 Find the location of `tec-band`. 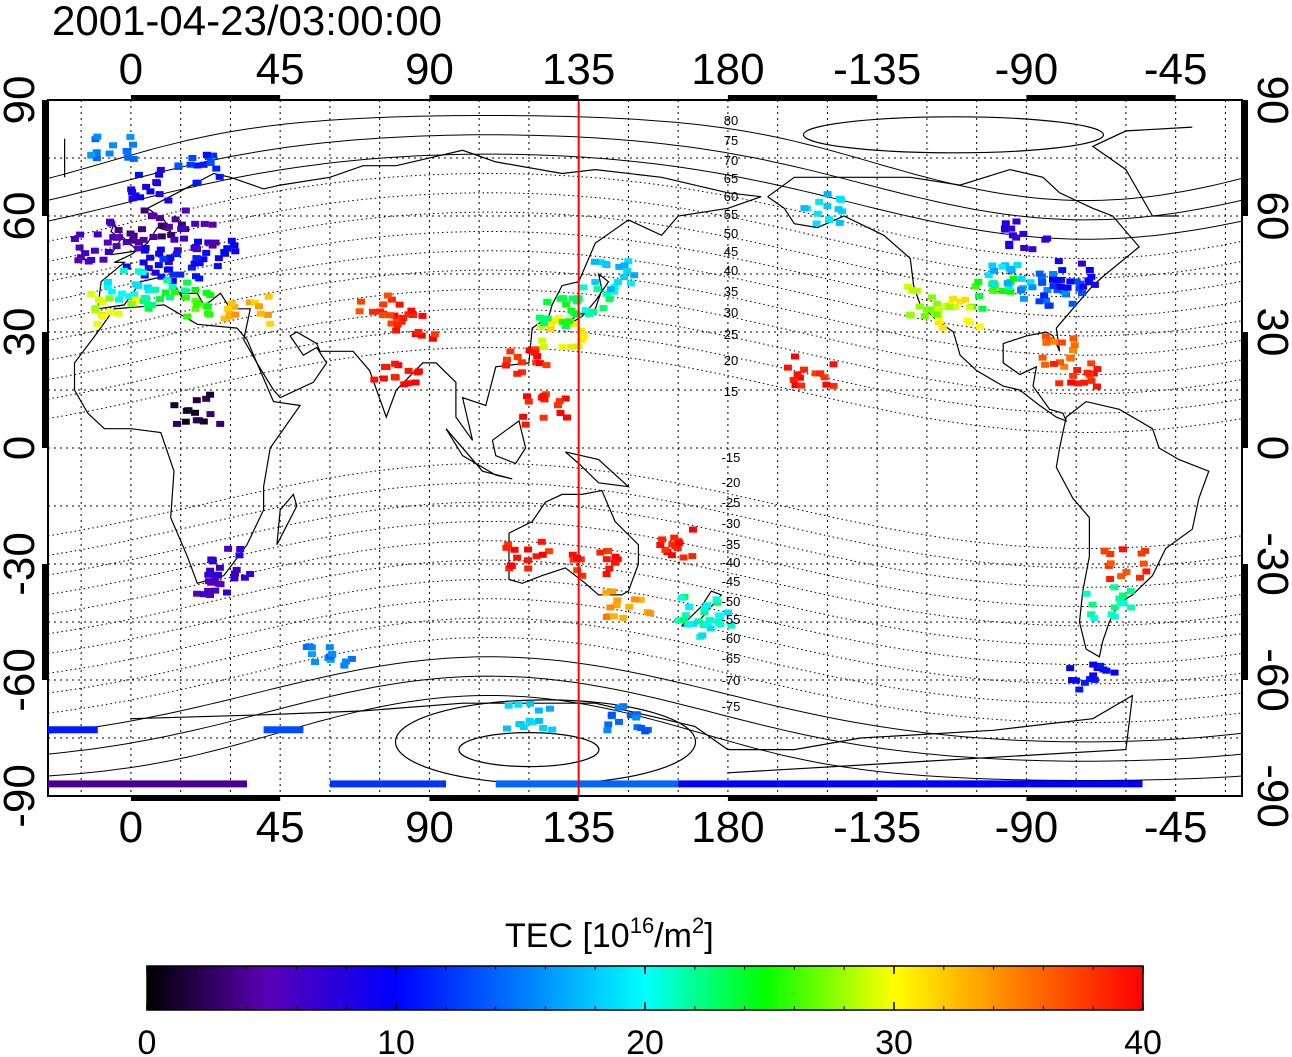

tec-band is located at coordinates (1018, 784).